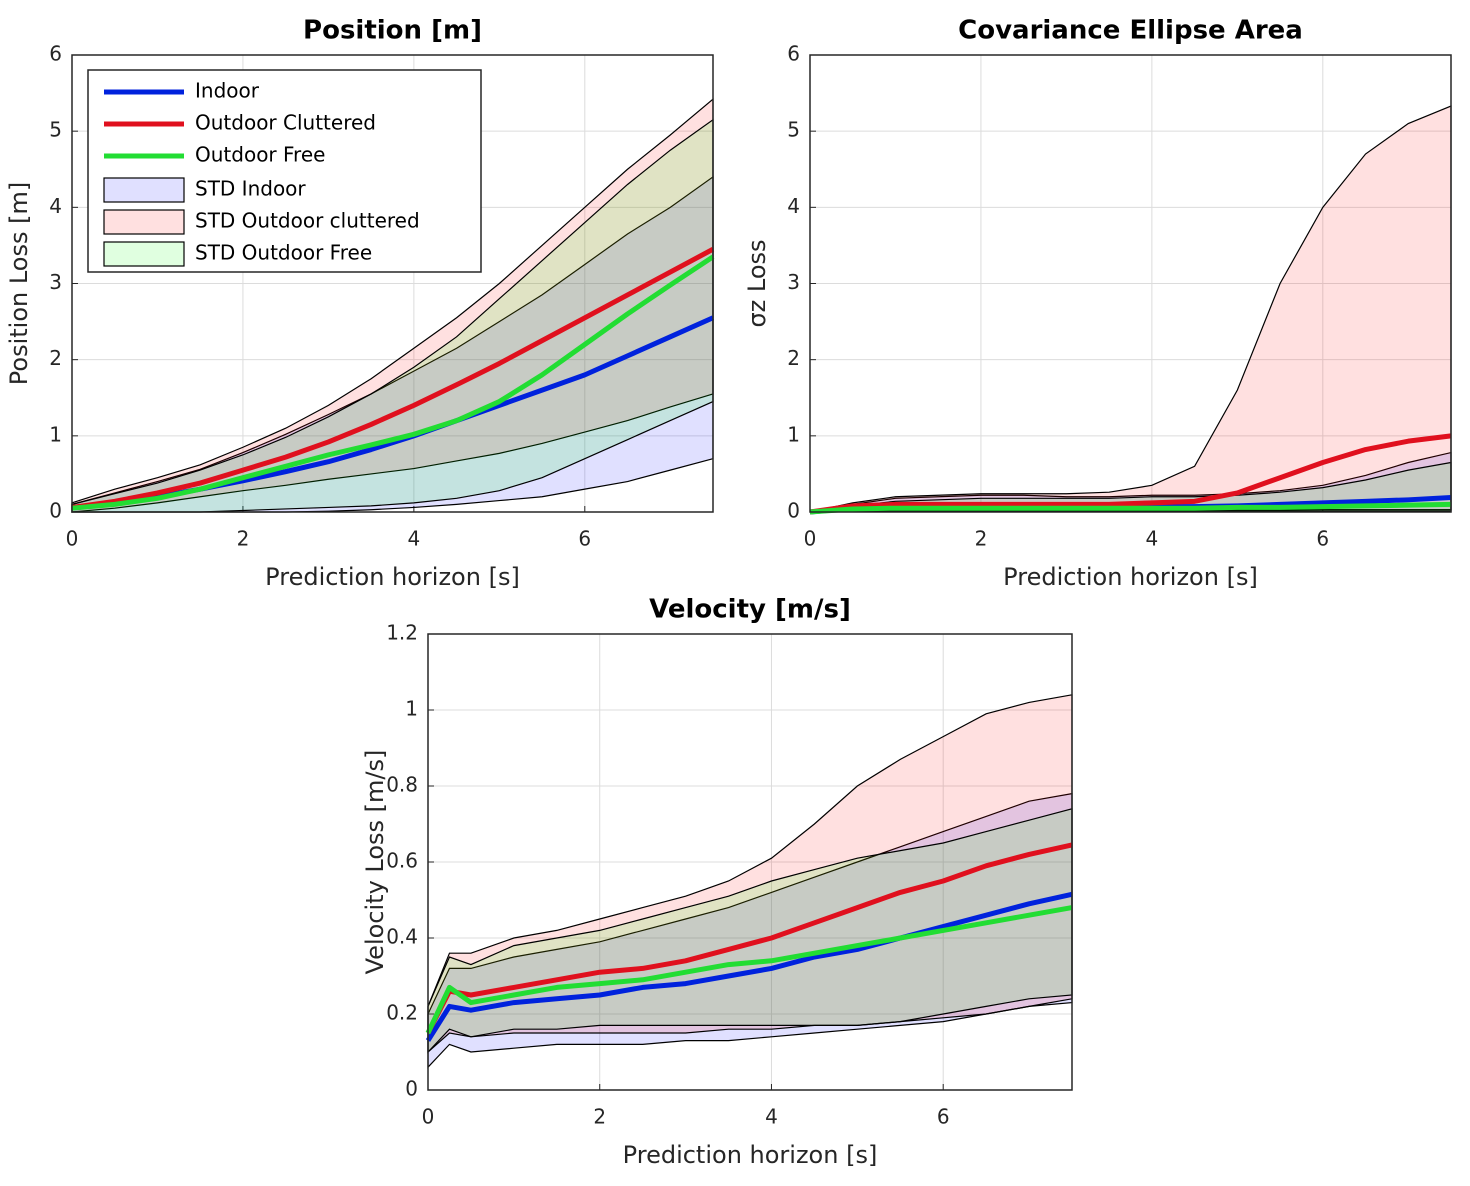 The image size is (1470, 1186). I want to click on y-tick-label: 0.2, so click(402, 1013).